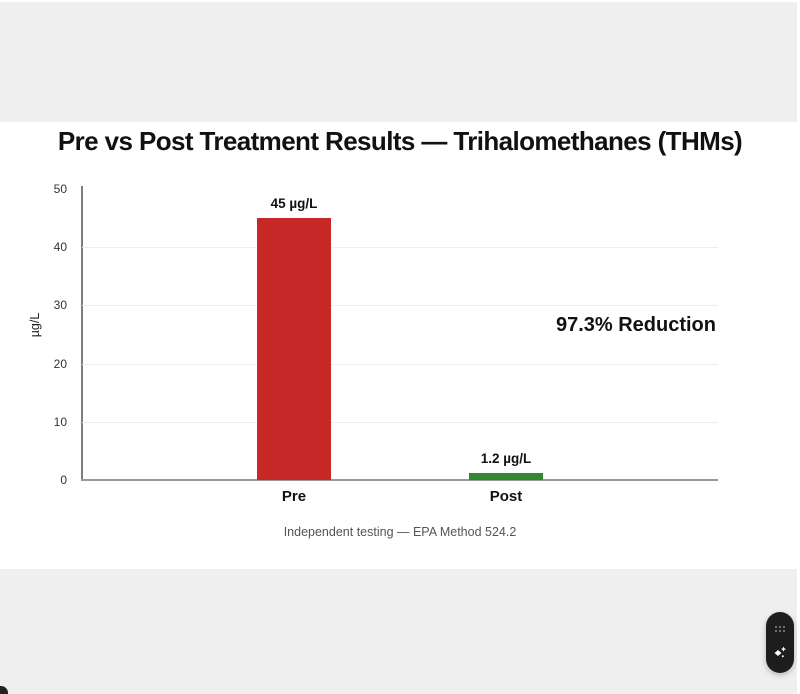 This screenshot has width=800, height=694. I want to click on y-tick-label: 40, so click(60, 247).